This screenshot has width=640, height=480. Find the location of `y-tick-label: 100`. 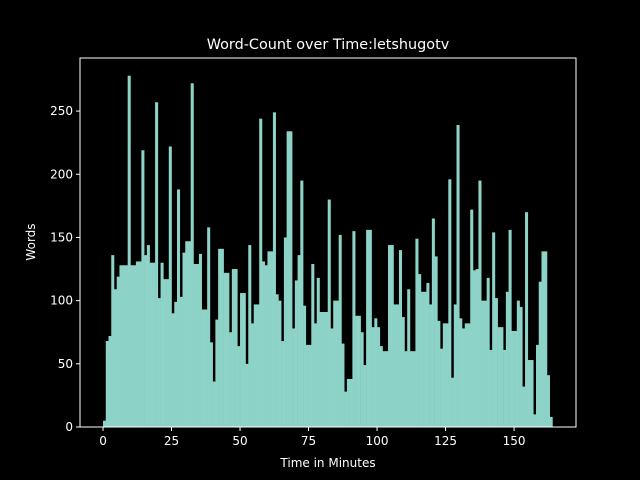

y-tick-label: 100 is located at coordinates (61, 301).